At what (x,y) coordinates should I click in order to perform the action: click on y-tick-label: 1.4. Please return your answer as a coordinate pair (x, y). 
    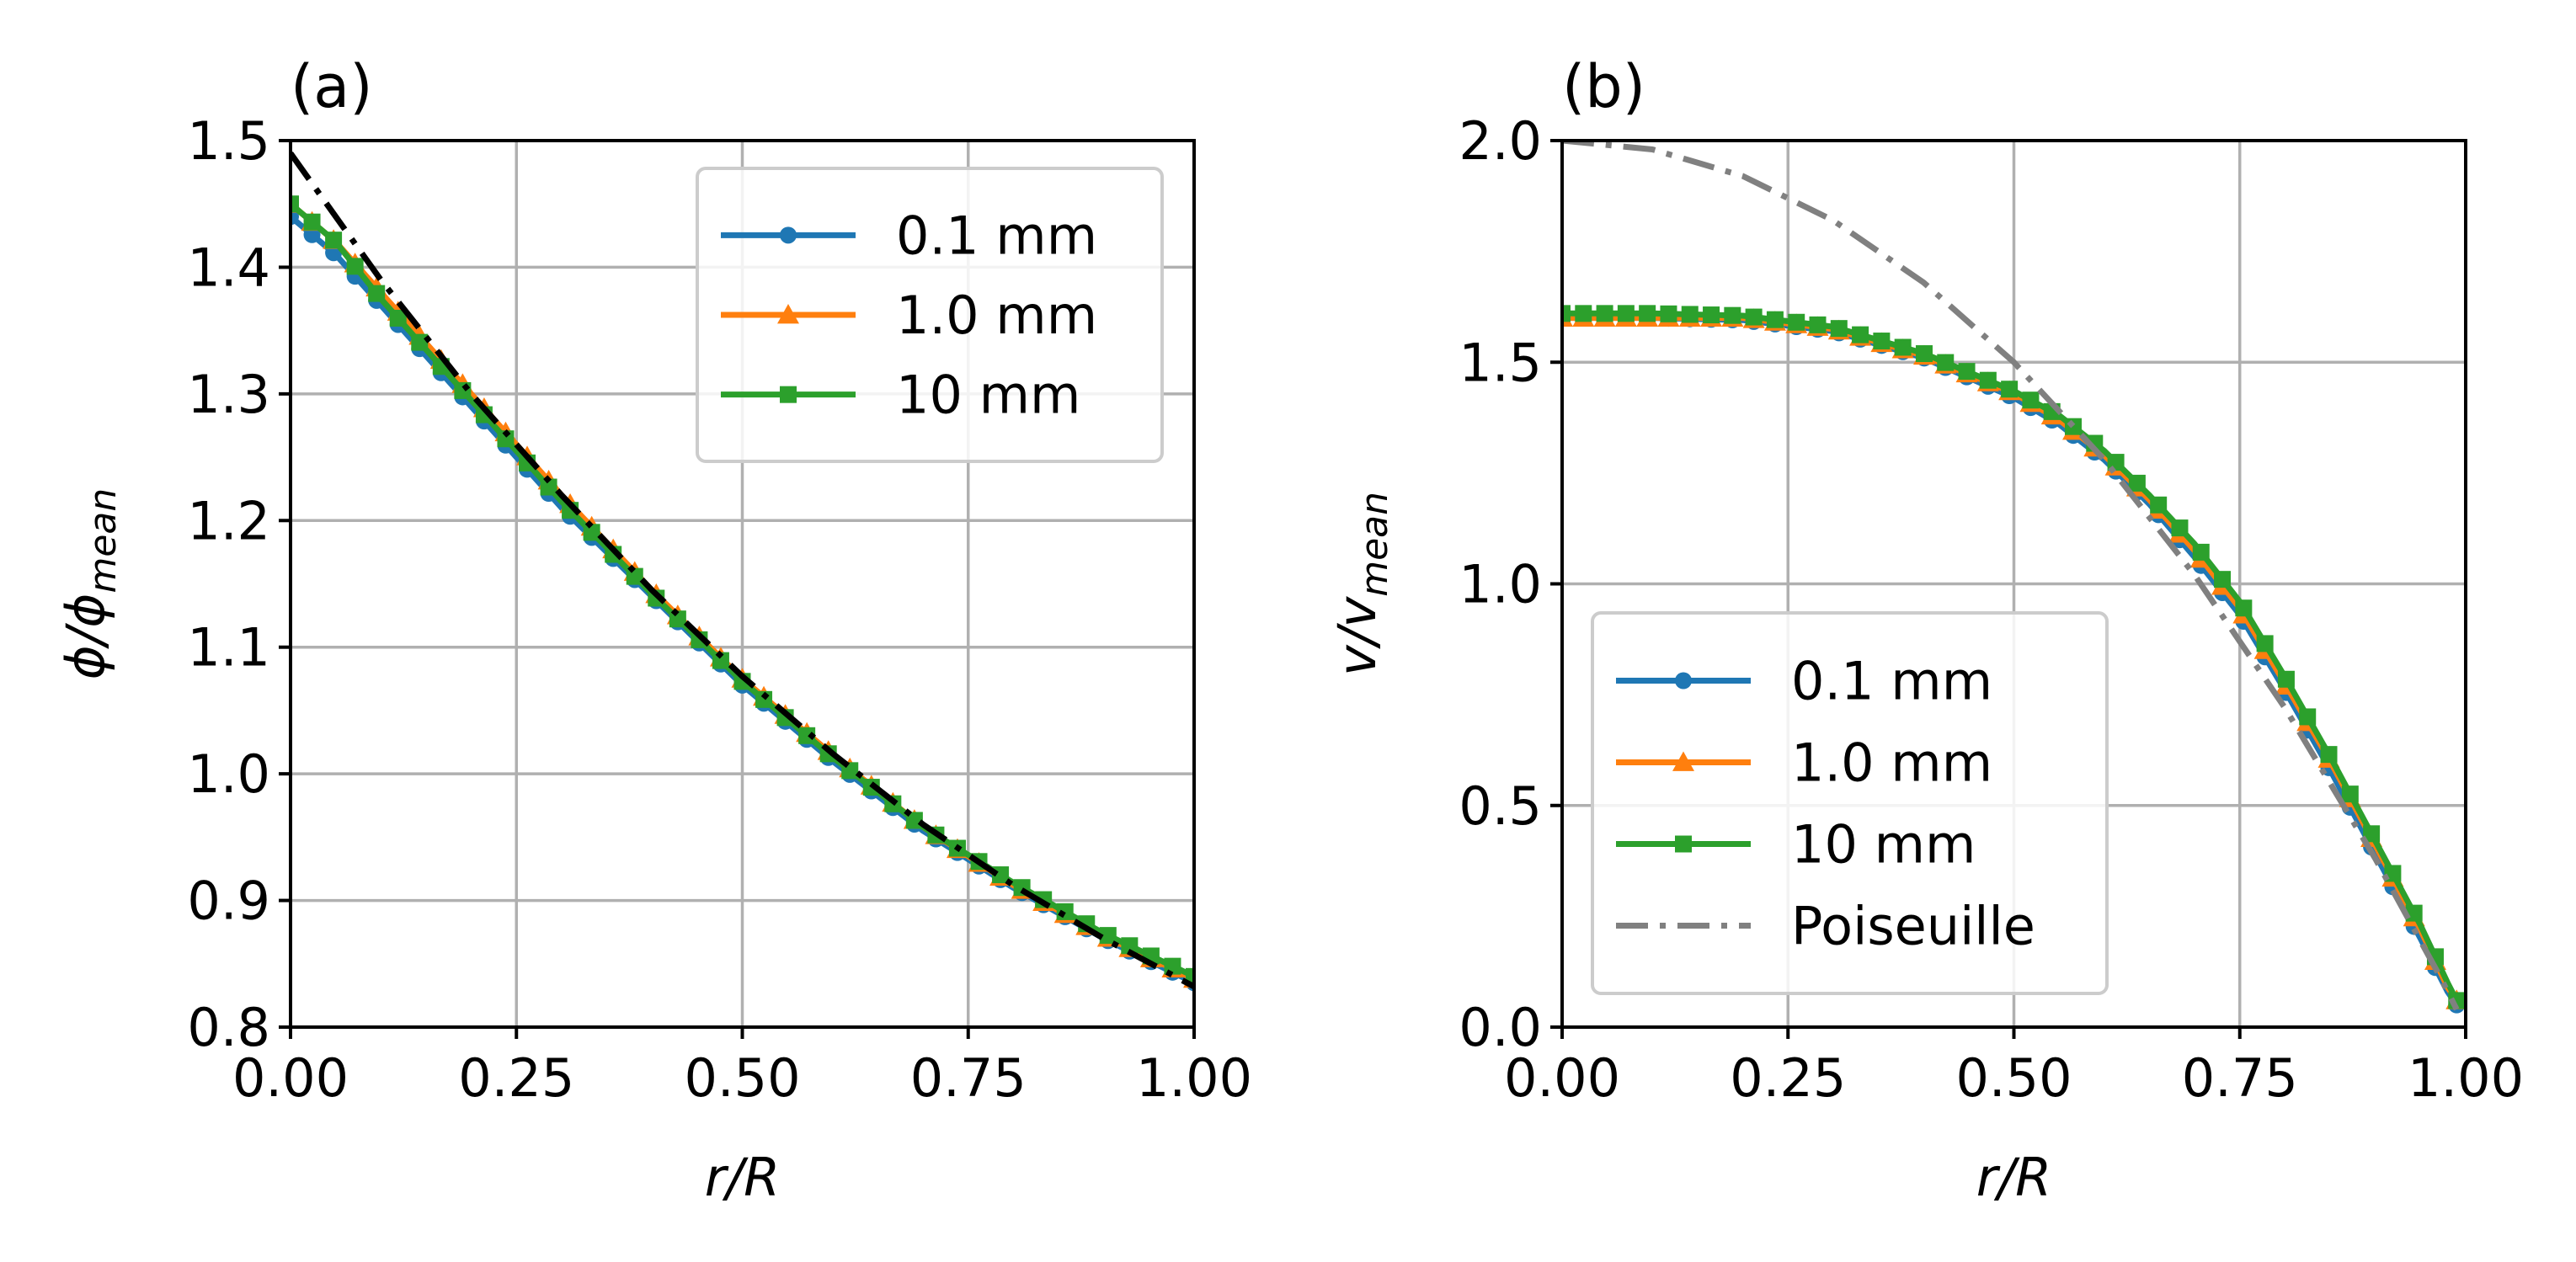
    Looking at the image, I should click on (228, 267).